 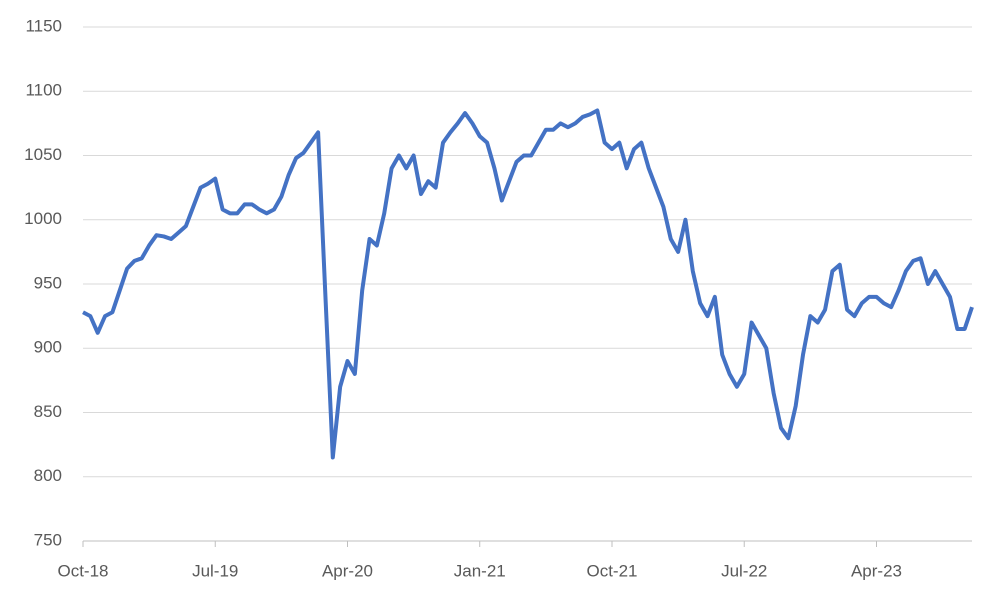 I want to click on y-tick-label: 1050, so click(x=43, y=154).